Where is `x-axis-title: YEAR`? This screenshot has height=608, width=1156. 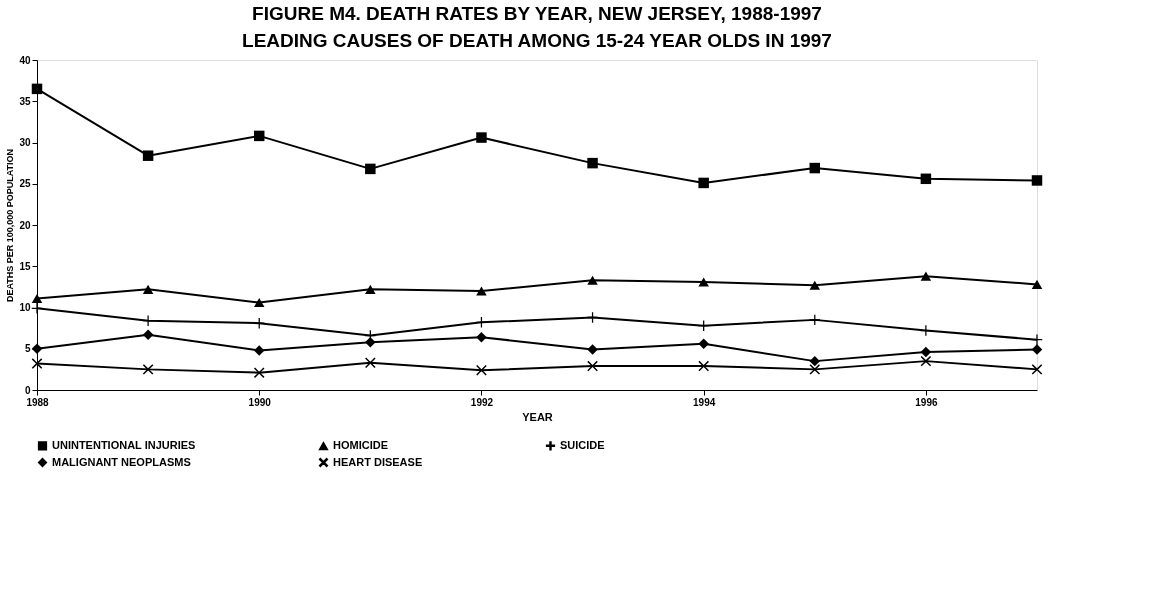
x-axis-title: YEAR is located at coordinates (537, 416).